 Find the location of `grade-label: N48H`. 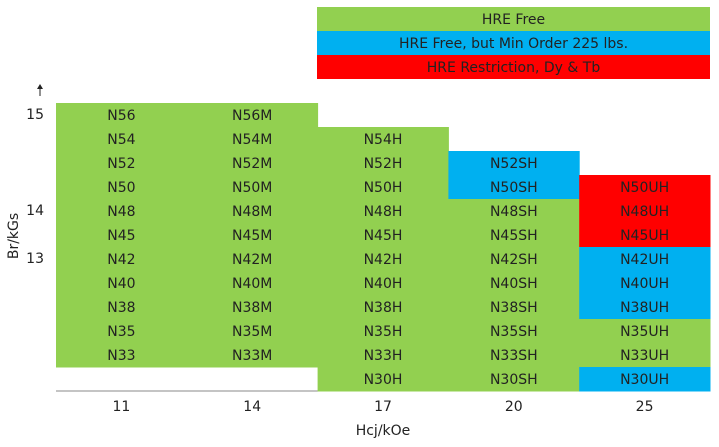

grade-label: N48H is located at coordinates (383, 212).